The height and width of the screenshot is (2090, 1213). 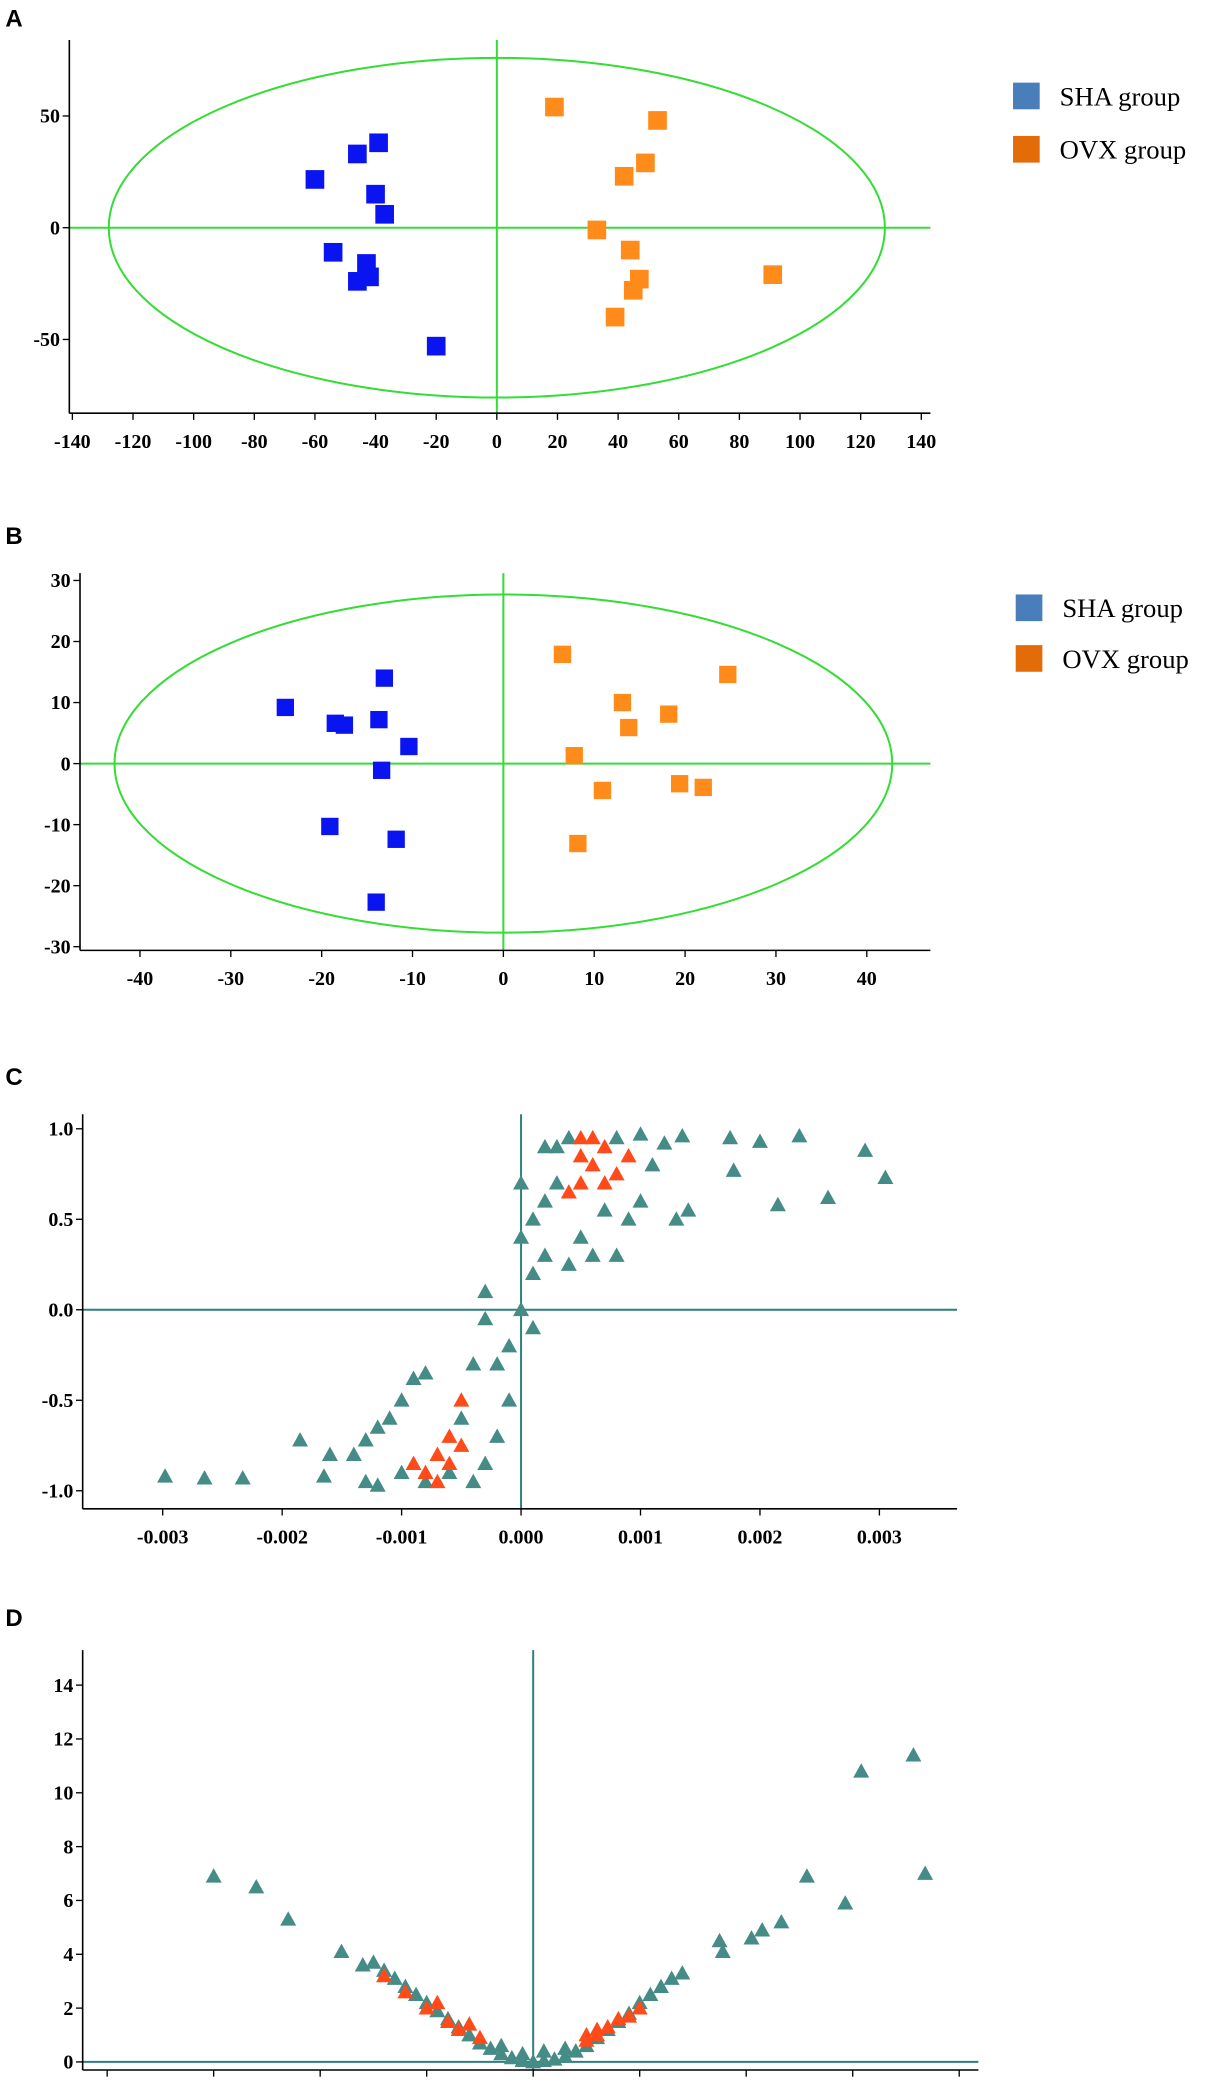 What do you see at coordinates (1123, 150) in the screenshot?
I see `legend-label: OVX group` at bounding box center [1123, 150].